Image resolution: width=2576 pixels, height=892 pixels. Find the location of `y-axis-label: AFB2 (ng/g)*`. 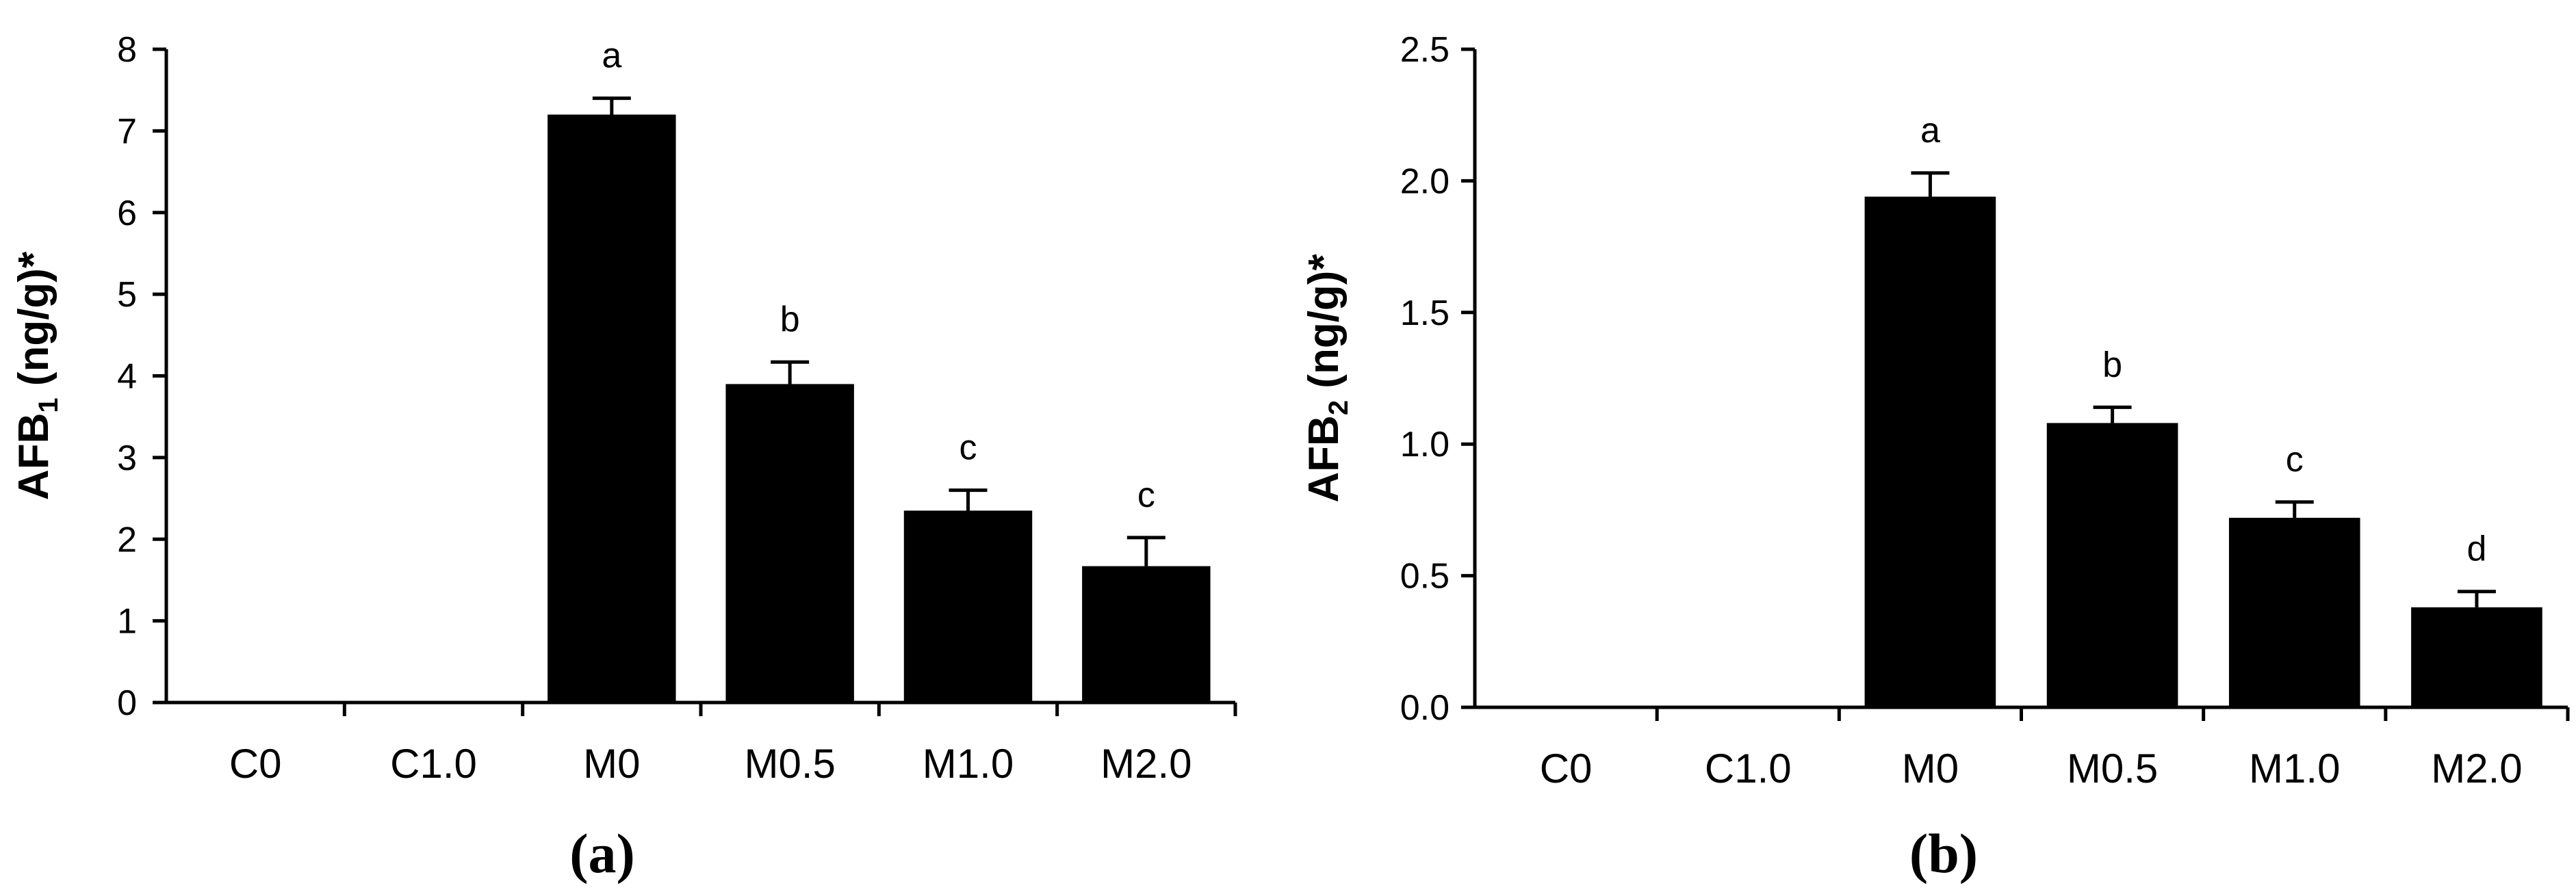

y-axis-label: AFB2 (ng/g)* is located at coordinates (1327, 379).